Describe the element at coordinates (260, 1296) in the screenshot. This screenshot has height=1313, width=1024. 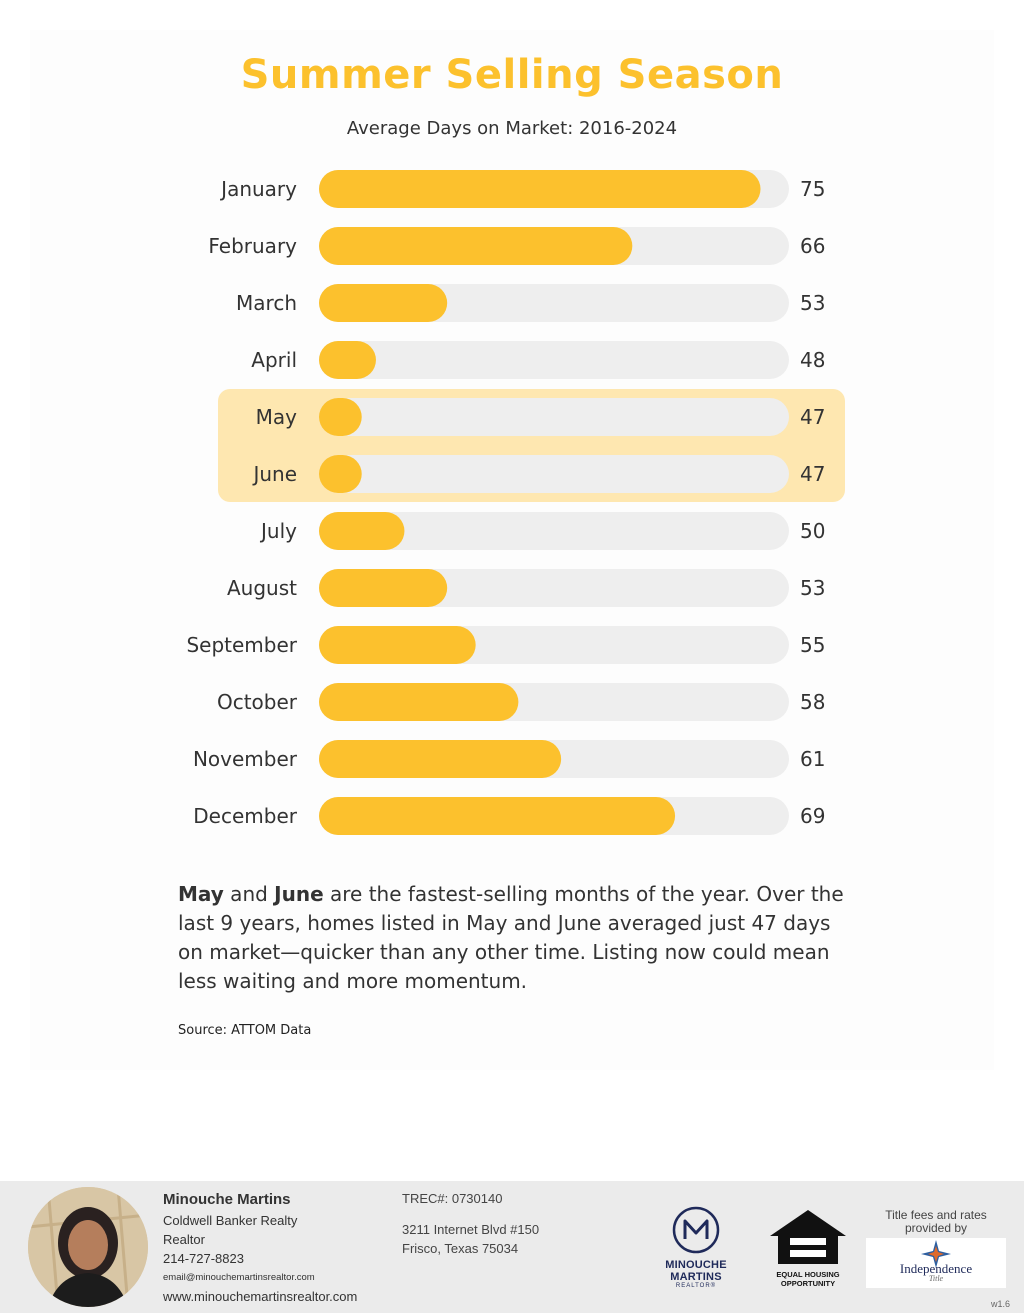
I see `agent-website: www.minouchemartinsrealtor.com` at that location.